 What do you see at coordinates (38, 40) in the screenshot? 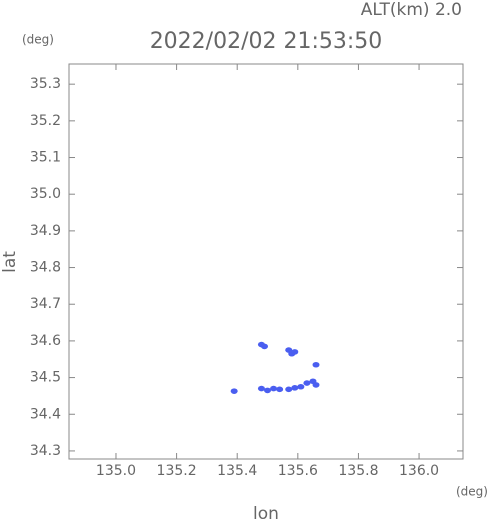
I see `y-unit: (deg)` at bounding box center [38, 40].